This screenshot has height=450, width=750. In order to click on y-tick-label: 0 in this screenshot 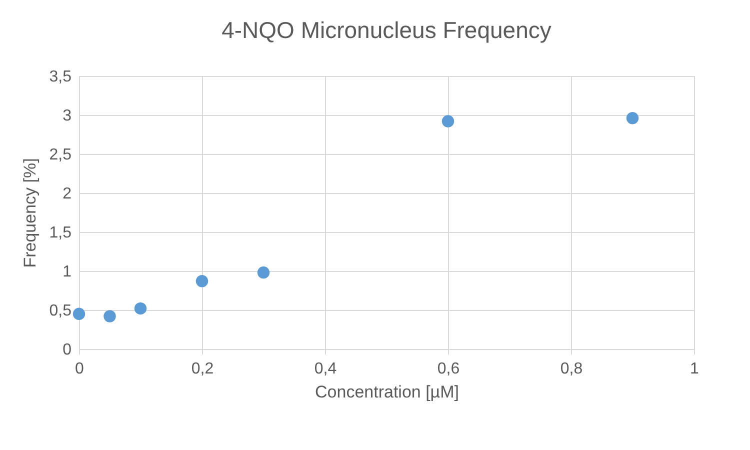, I will do `click(67, 350)`.